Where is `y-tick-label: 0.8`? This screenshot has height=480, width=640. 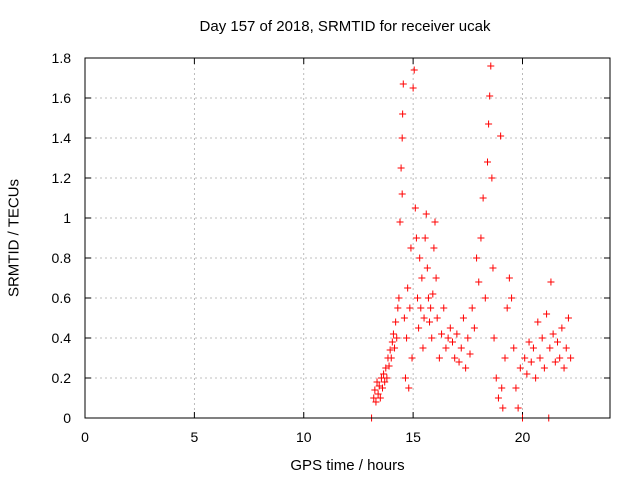 y-tick-label: 0.8 is located at coordinates (62, 258).